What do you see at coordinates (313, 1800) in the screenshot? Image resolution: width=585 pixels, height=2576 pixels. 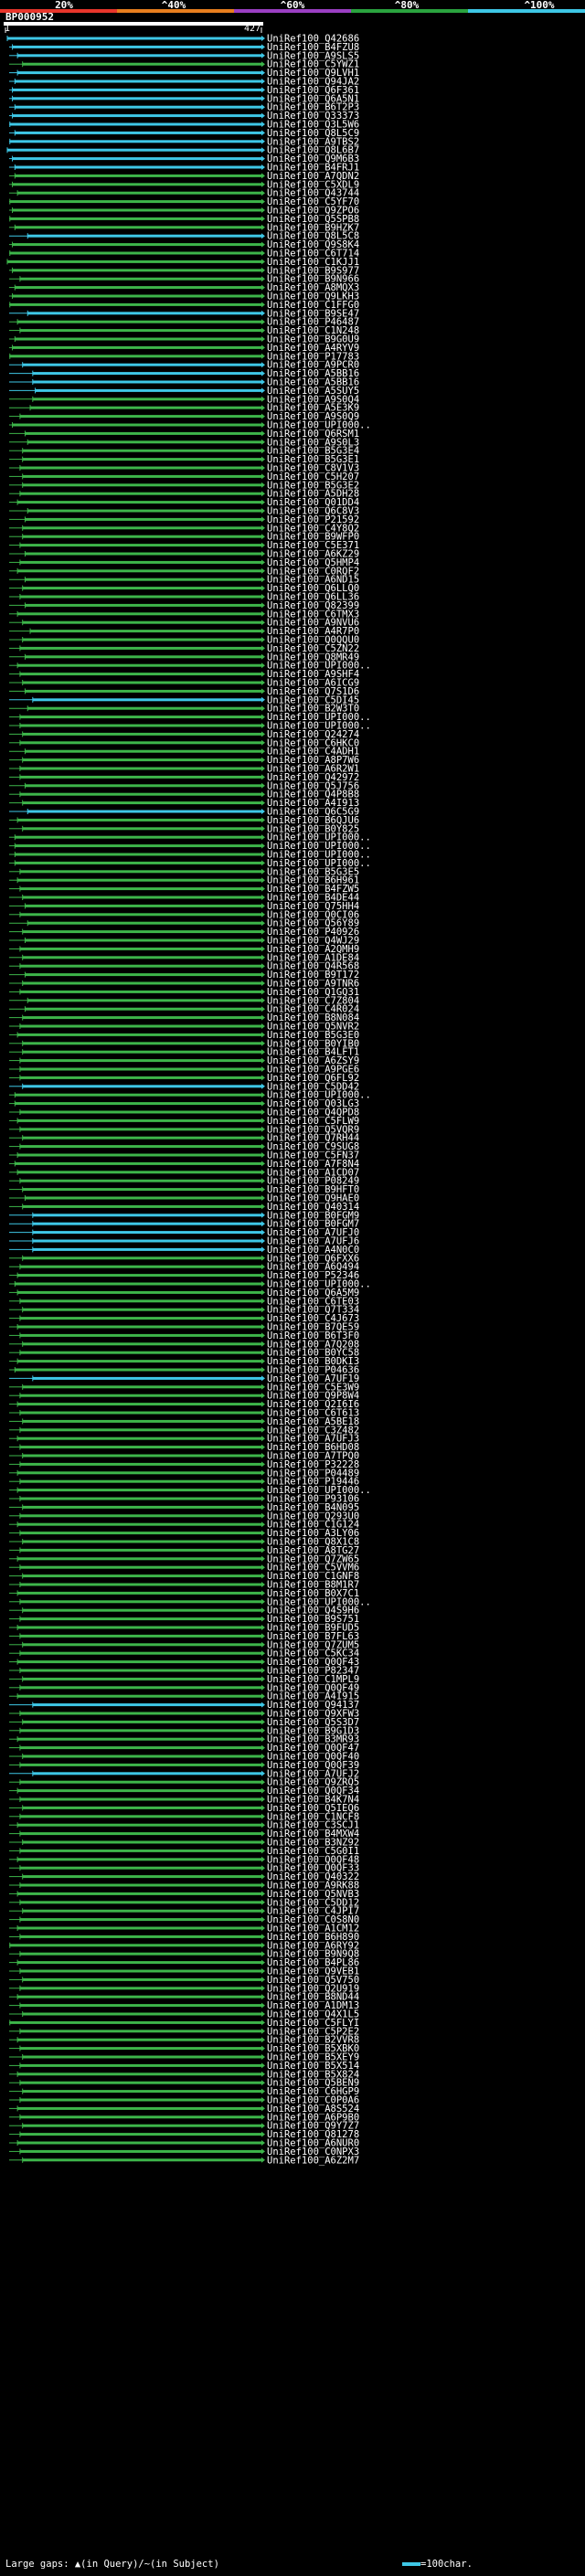 I see `hit-label: UniRef100_B4K7N4` at bounding box center [313, 1800].